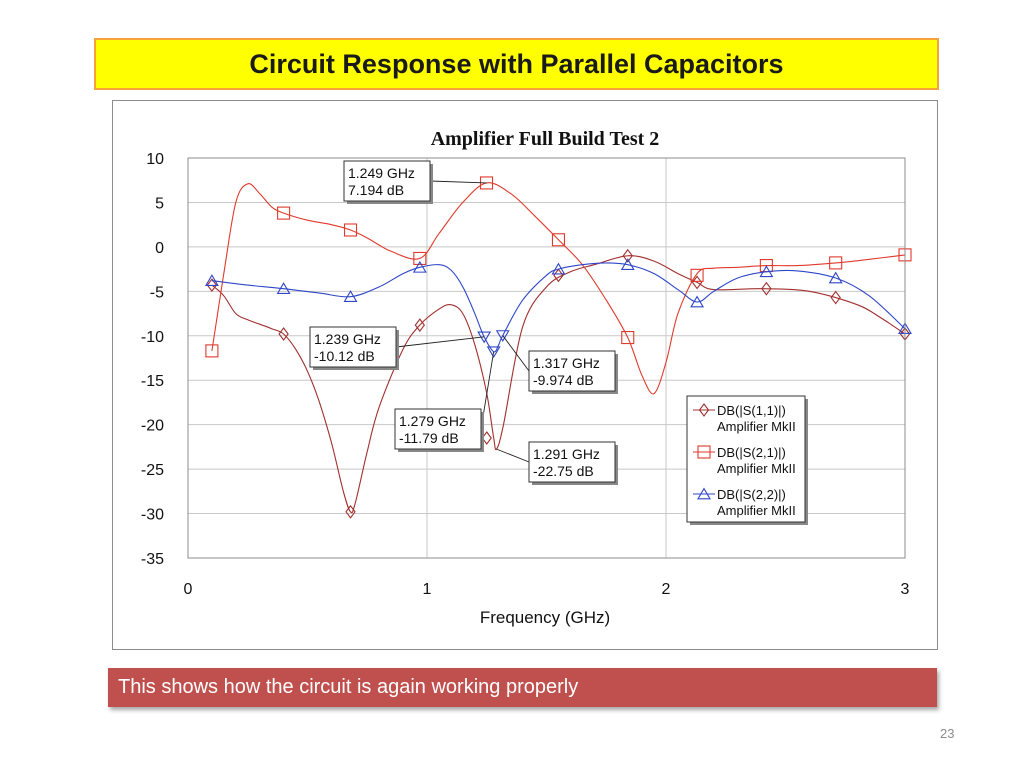  Describe the element at coordinates (432, 421) in the screenshot. I see `annotation-frequency: 1.279 GHz` at that location.